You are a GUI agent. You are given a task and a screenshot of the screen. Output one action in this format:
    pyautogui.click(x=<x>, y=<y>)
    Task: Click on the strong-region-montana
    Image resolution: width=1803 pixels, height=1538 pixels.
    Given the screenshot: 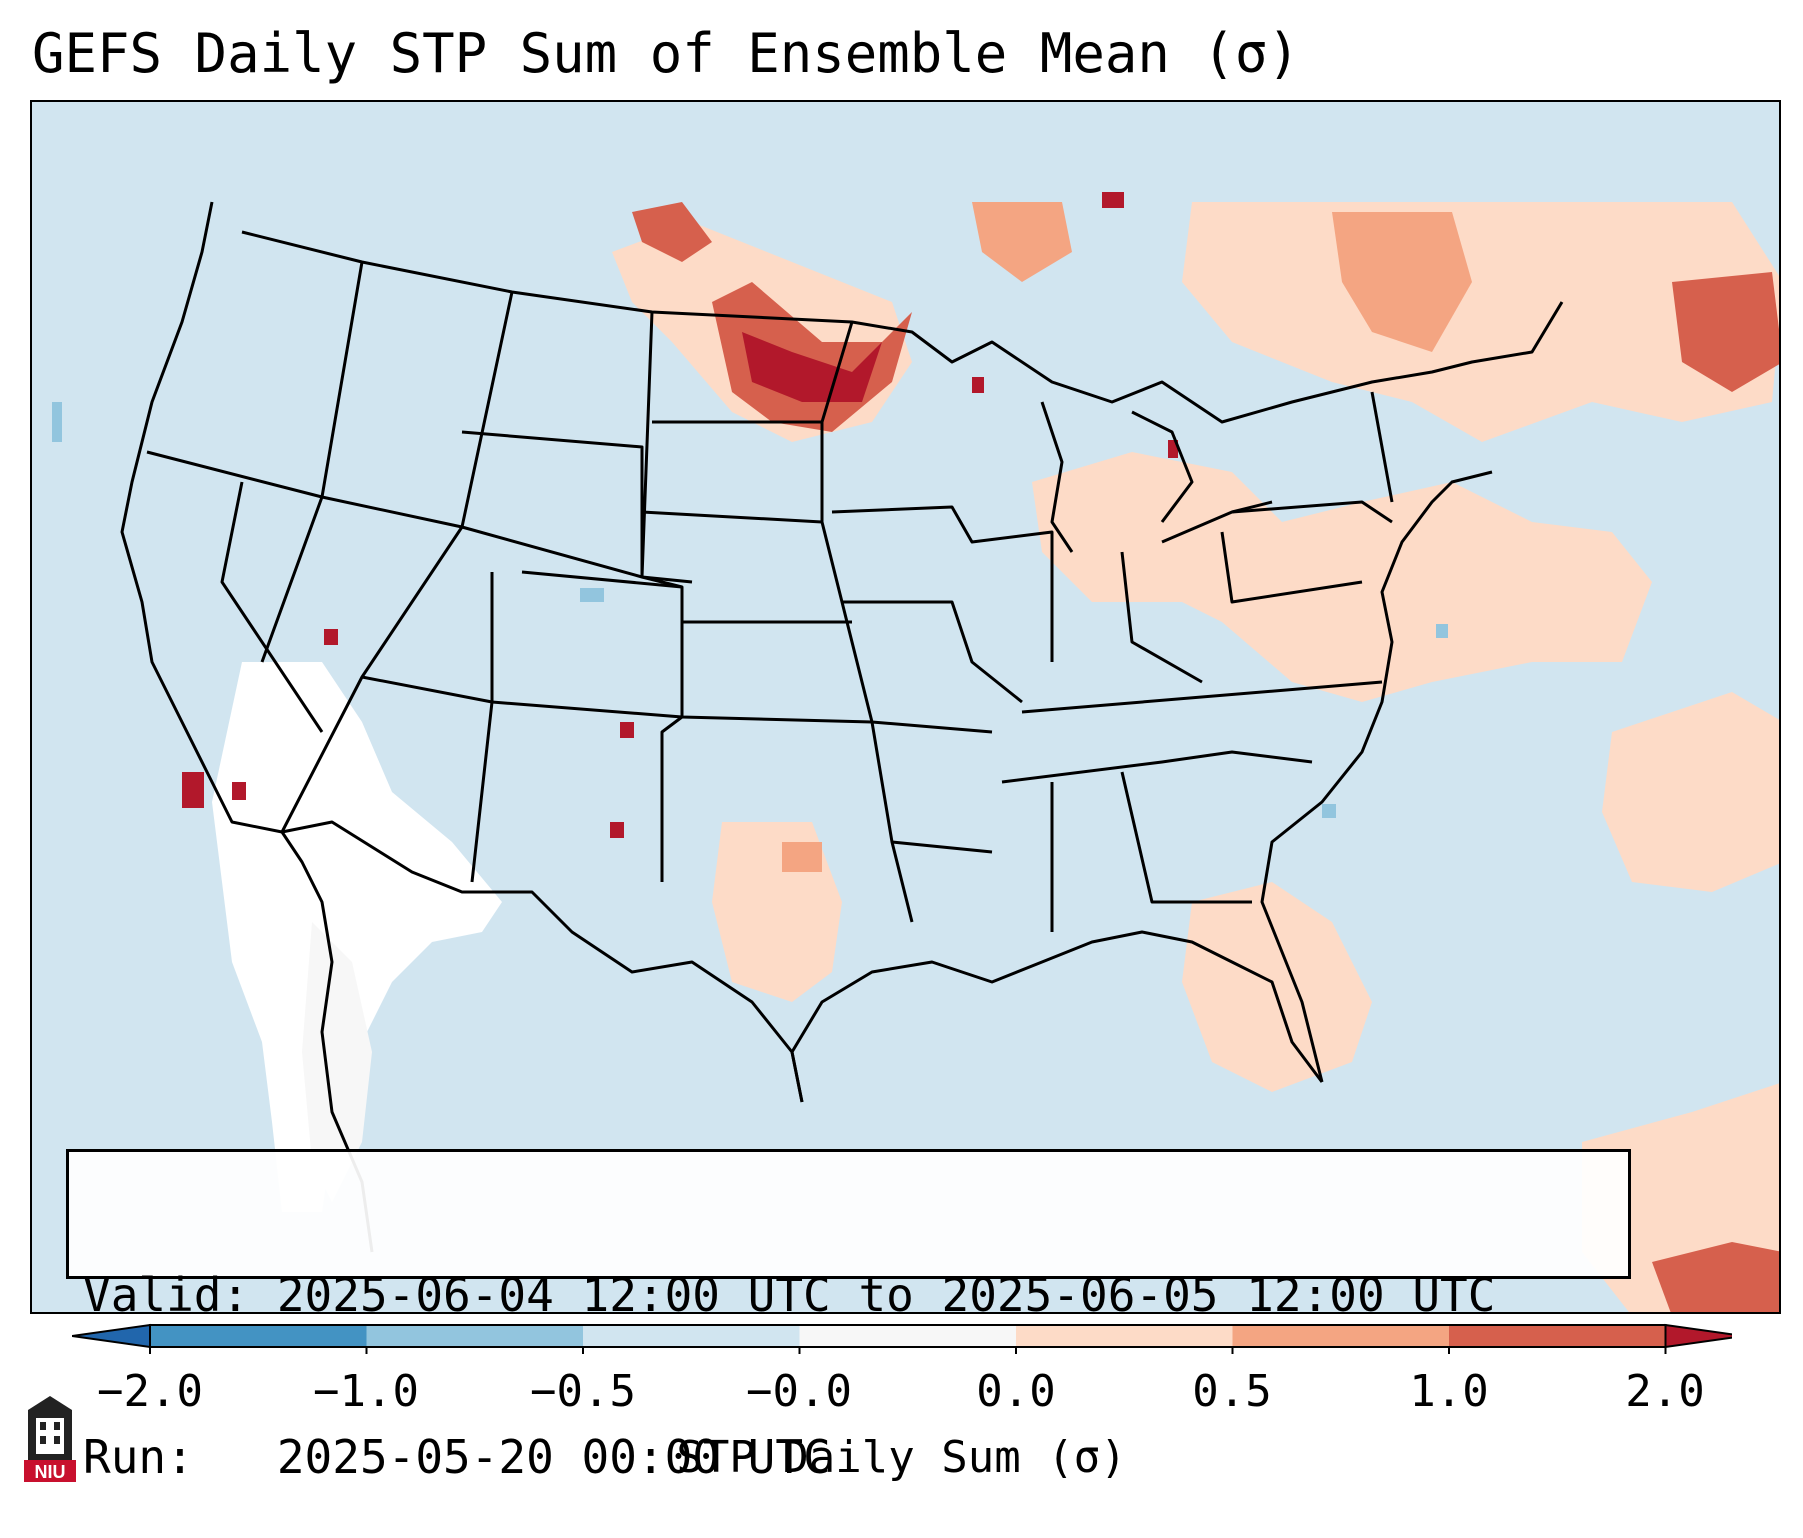 What is the action you would take?
    pyautogui.click(x=672, y=232)
    